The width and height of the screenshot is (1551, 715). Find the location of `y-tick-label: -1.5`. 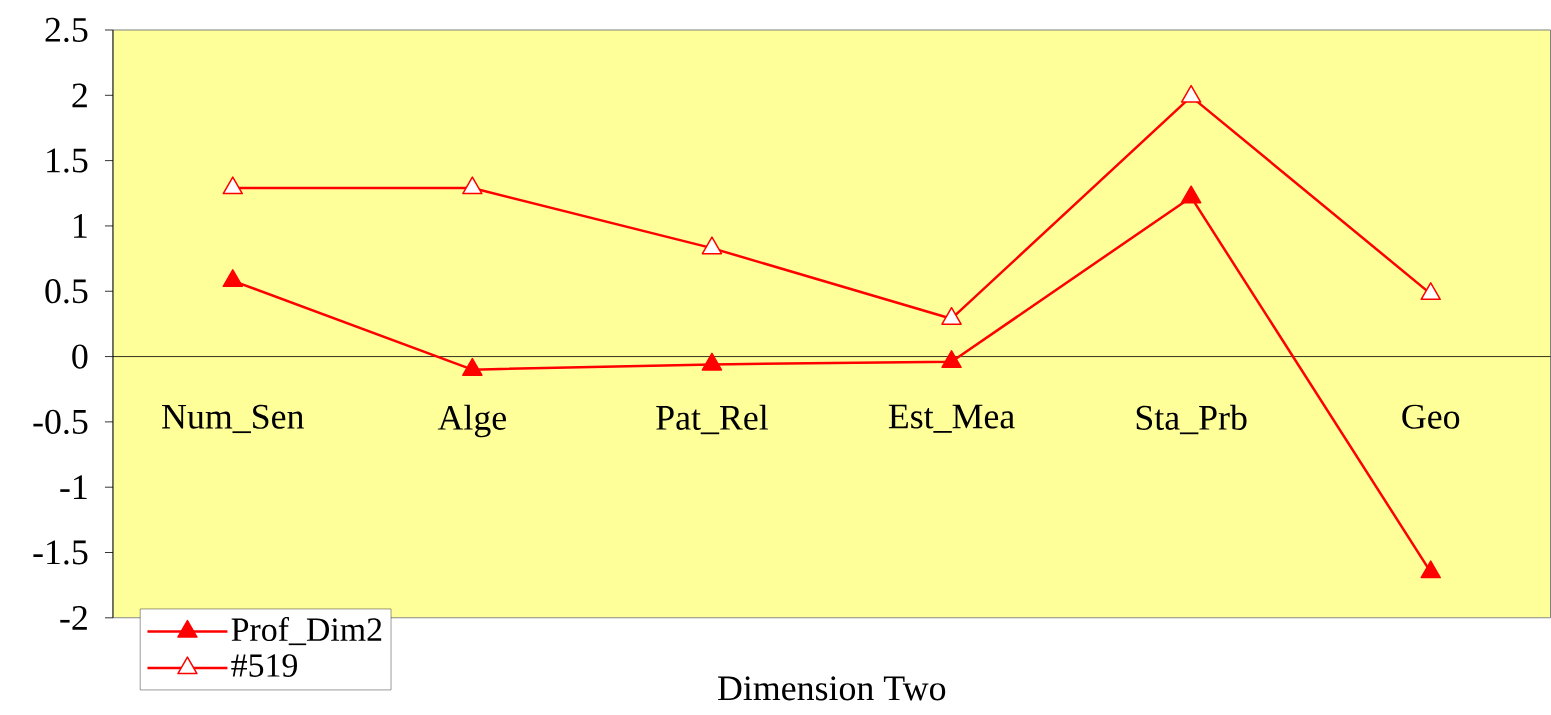

y-tick-label: -1.5 is located at coordinates (60, 552).